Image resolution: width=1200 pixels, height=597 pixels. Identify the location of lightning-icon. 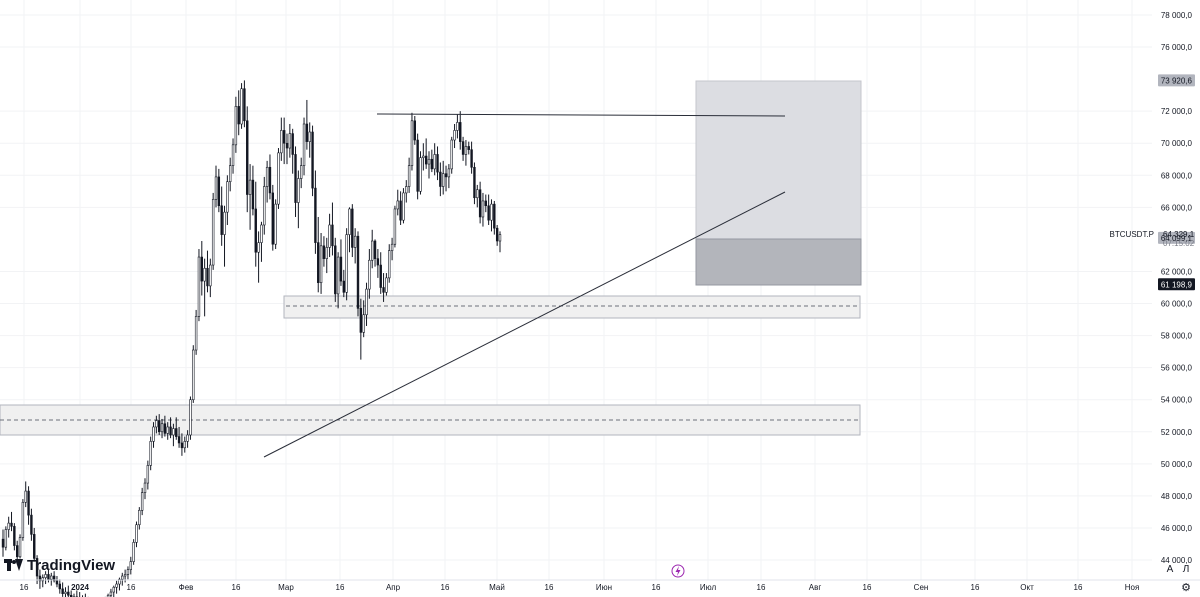
(678, 571).